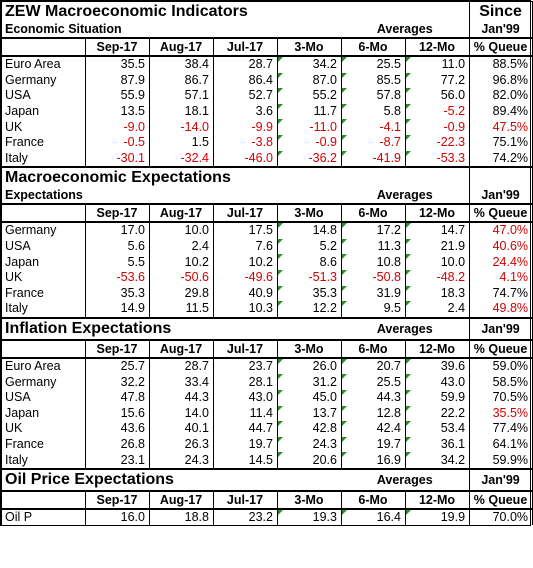 Image resolution: width=533 pixels, height=568 pixels. I want to click on table-cell: 36.1, so click(437, 444).